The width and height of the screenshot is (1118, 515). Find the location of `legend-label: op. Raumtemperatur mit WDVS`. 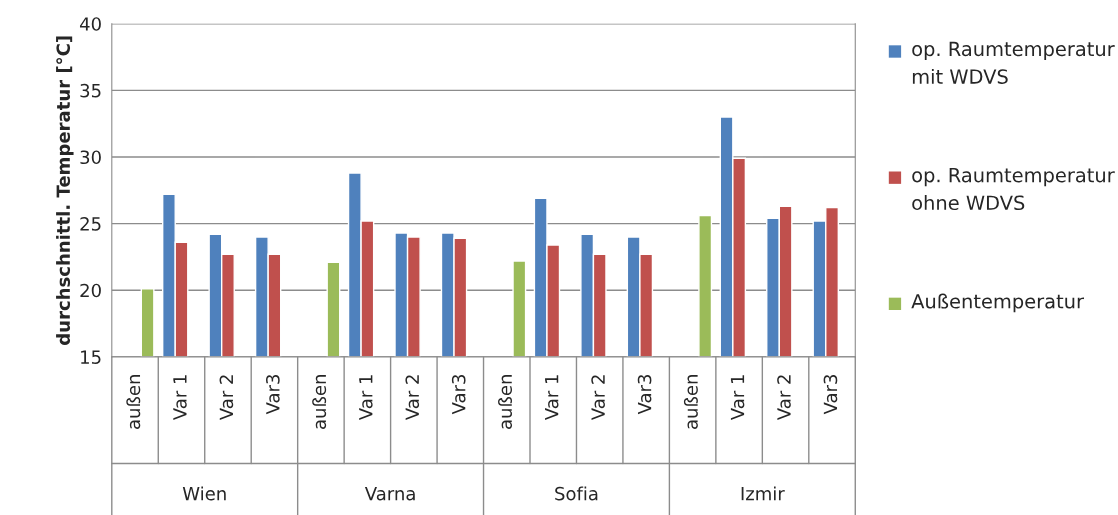

legend-label: op. Raumtemperatur mit WDVS is located at coordinates (1013, 62).